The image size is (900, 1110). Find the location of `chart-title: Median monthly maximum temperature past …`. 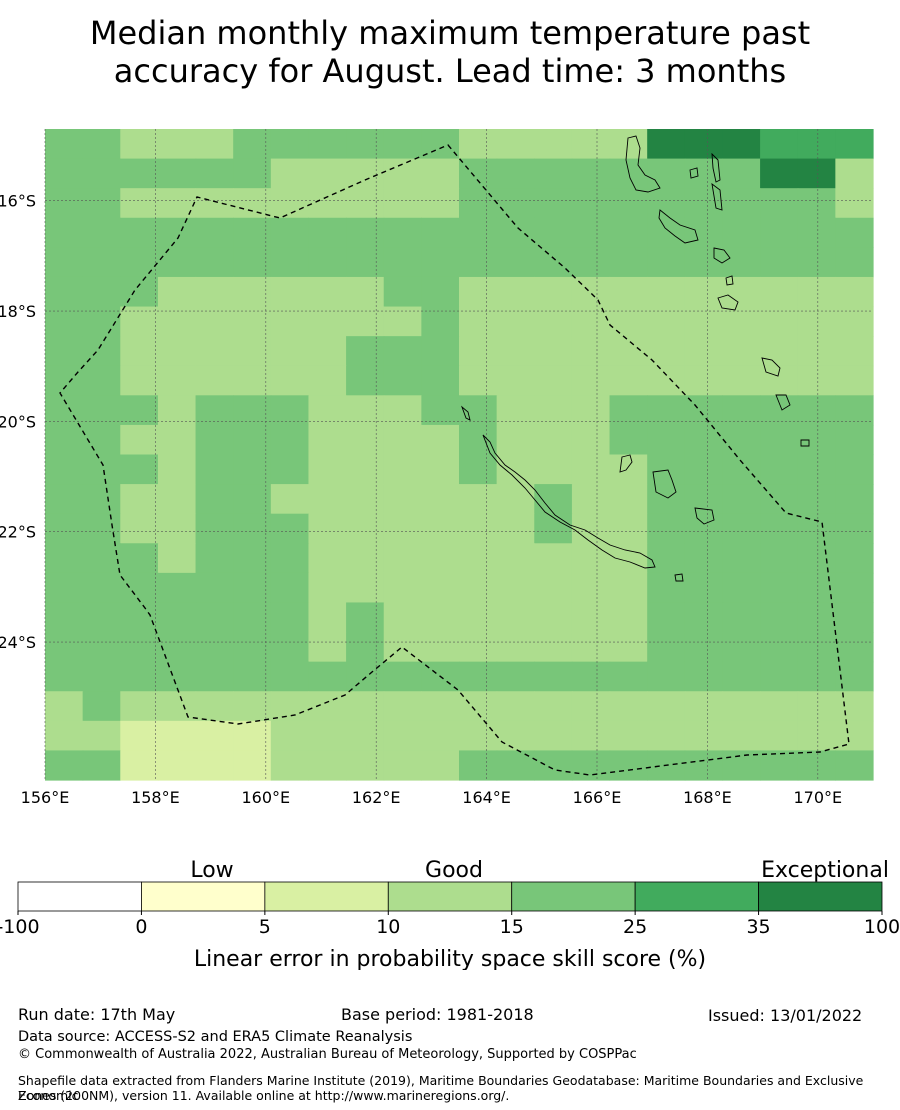

chart-title: Median monthly maximum temperature past … is located at coordinates (450, 52).